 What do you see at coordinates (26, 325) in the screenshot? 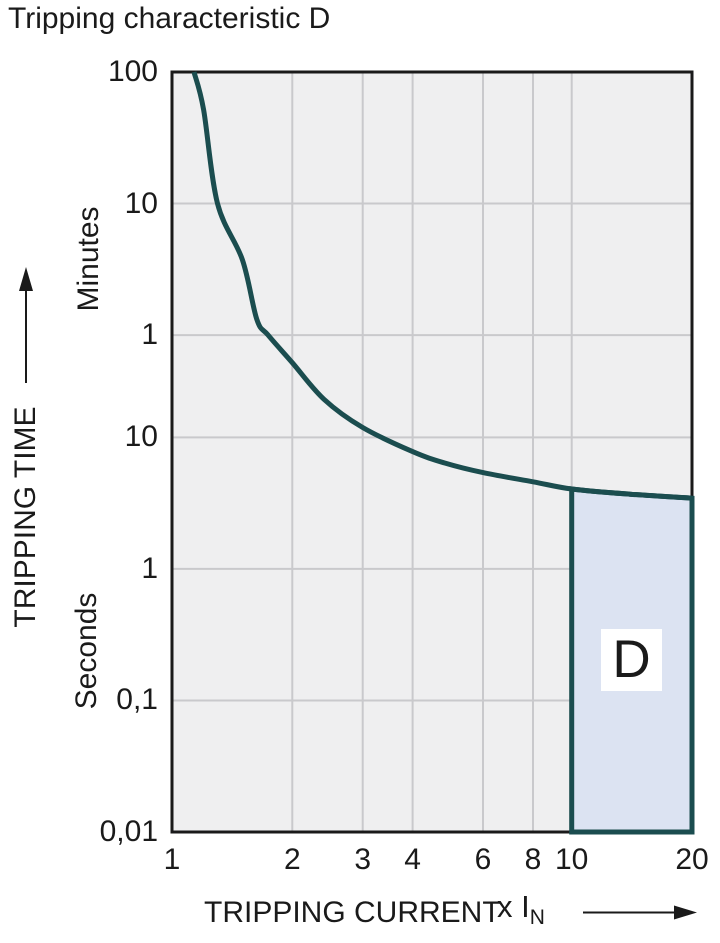
I see `y-axis-arrow-up-icon` at bounding box center [26, 325].